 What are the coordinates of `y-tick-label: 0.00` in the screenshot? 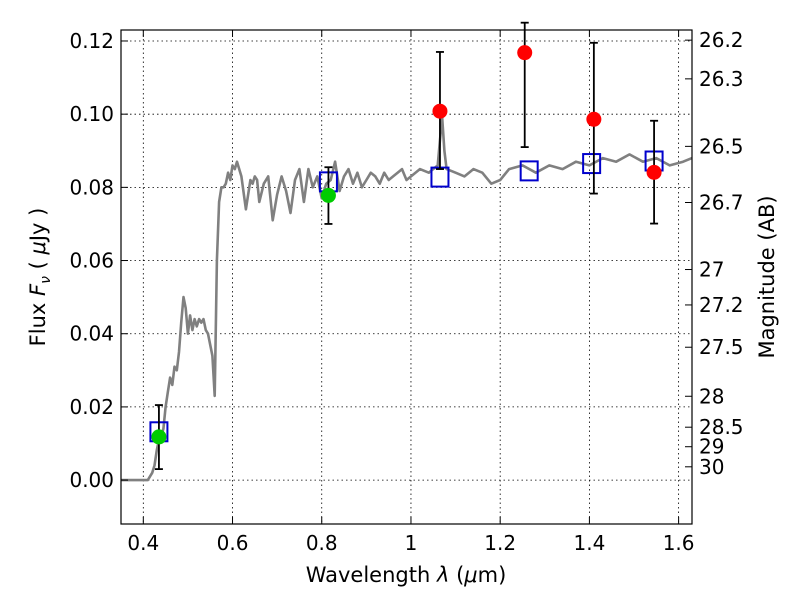 It's located at (91, 480).